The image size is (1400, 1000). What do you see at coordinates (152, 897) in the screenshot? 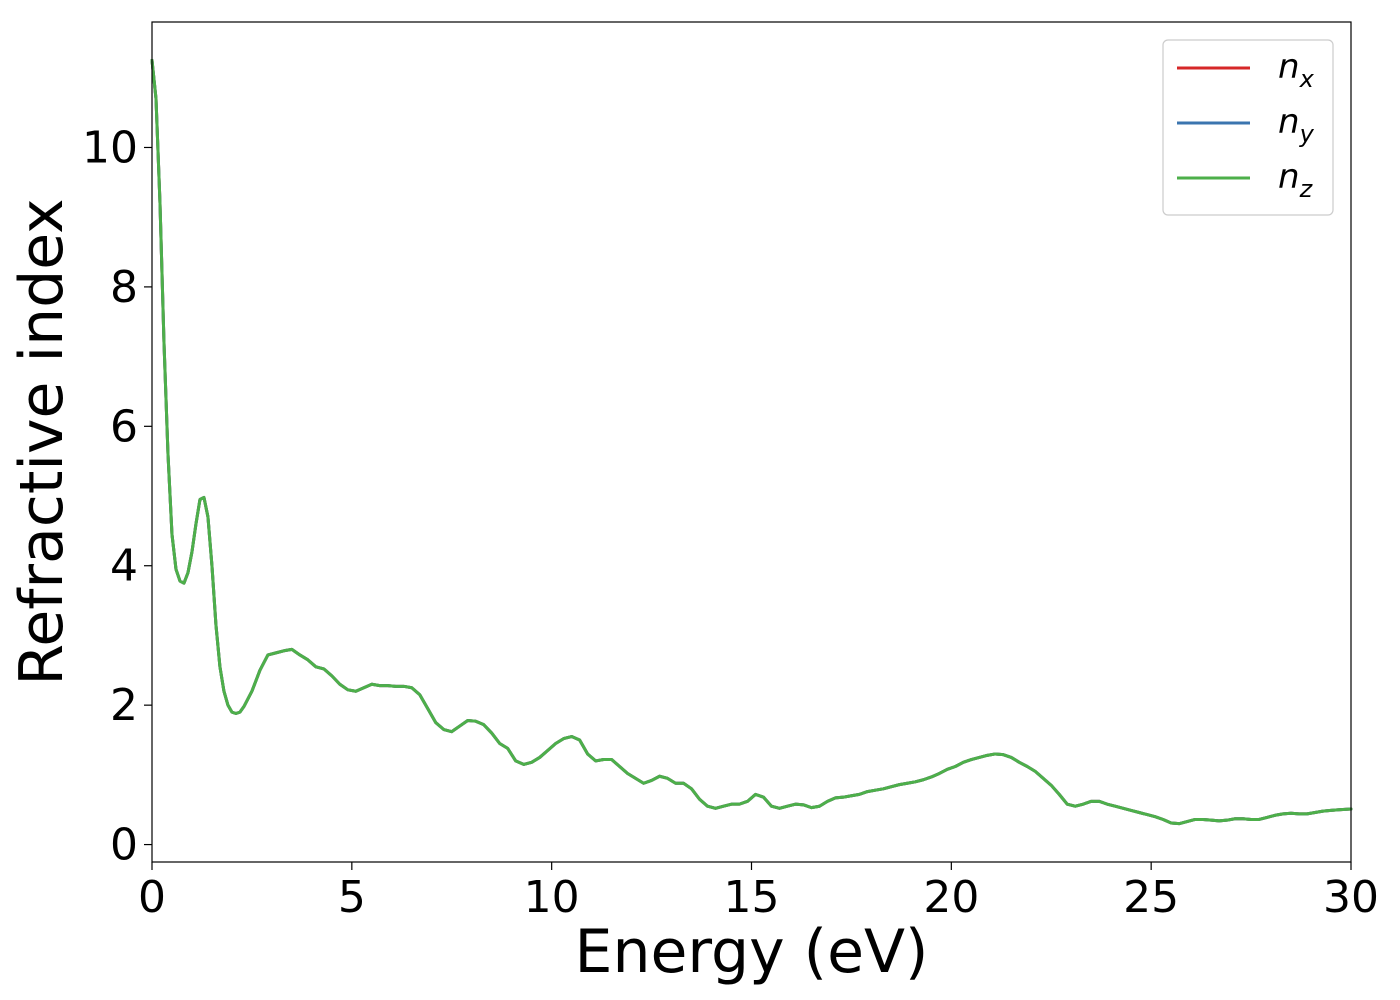
I see `x-tick-label: 0` at bounding box center [152, 897].